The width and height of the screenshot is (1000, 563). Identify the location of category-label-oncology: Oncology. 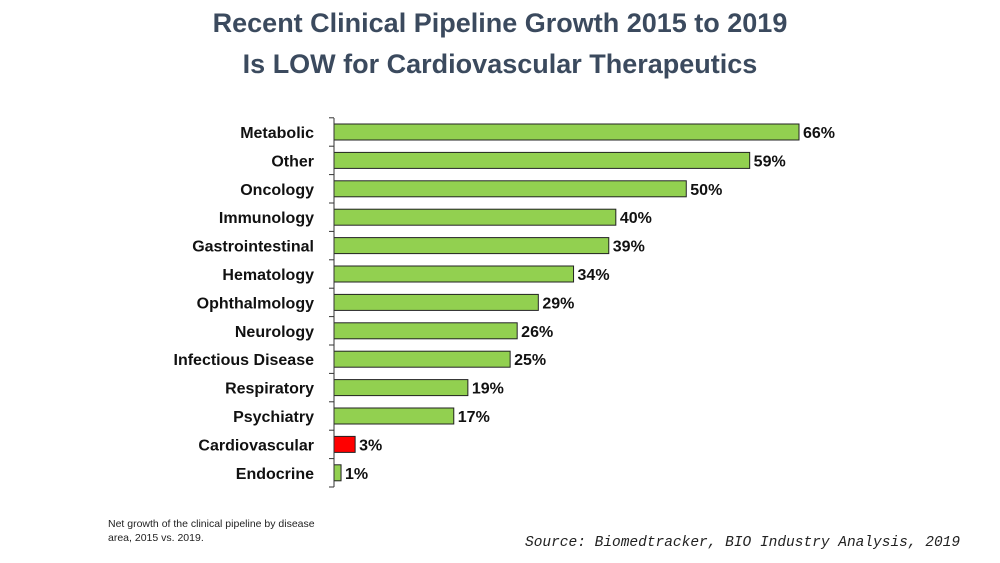
(277, 190).